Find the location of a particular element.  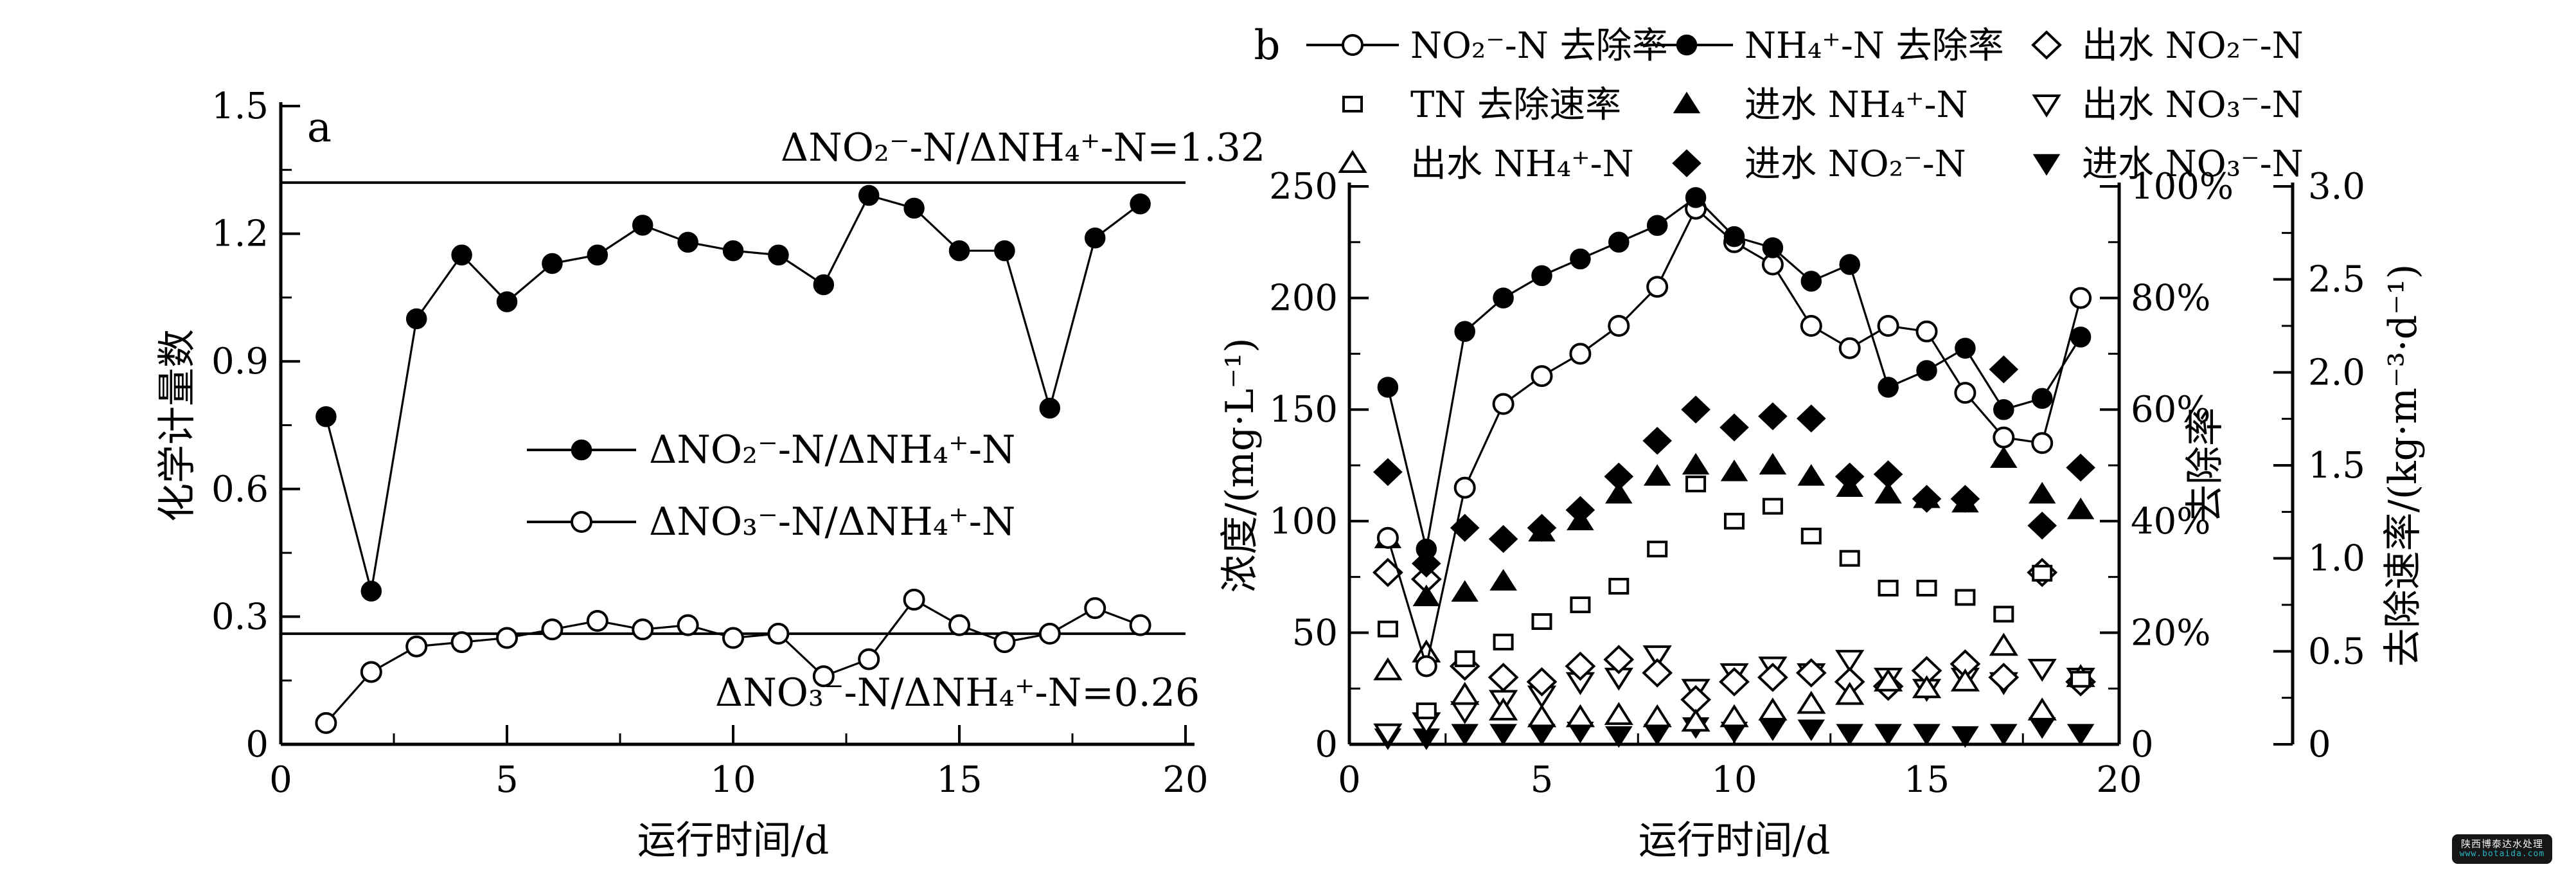

svg-text: b is located at coordinates (1268, 46).